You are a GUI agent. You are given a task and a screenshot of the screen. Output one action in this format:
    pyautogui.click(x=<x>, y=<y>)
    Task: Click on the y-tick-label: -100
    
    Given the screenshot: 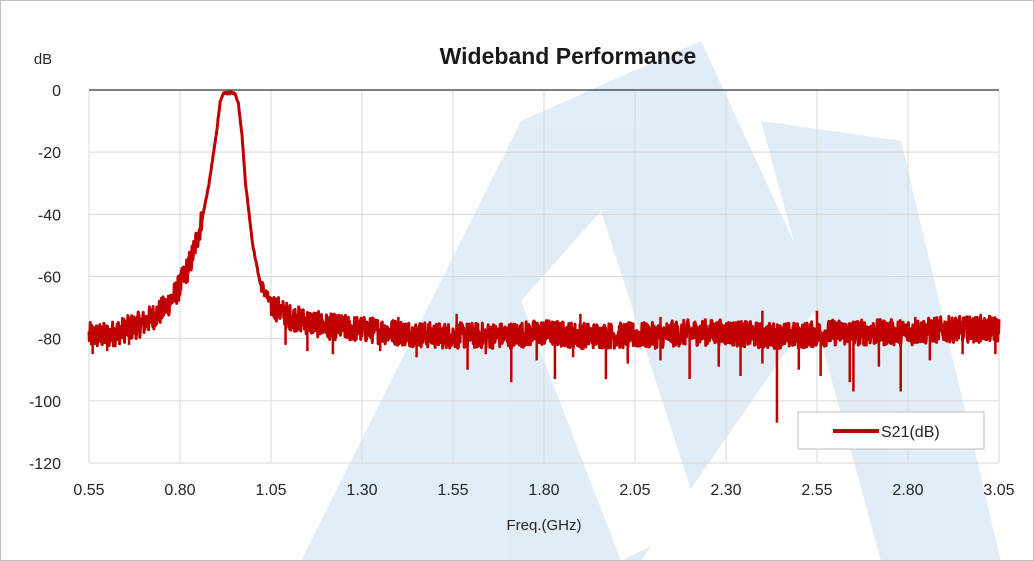 What is the action you would take?
    pyautogui.click(x=45, y=402)
    